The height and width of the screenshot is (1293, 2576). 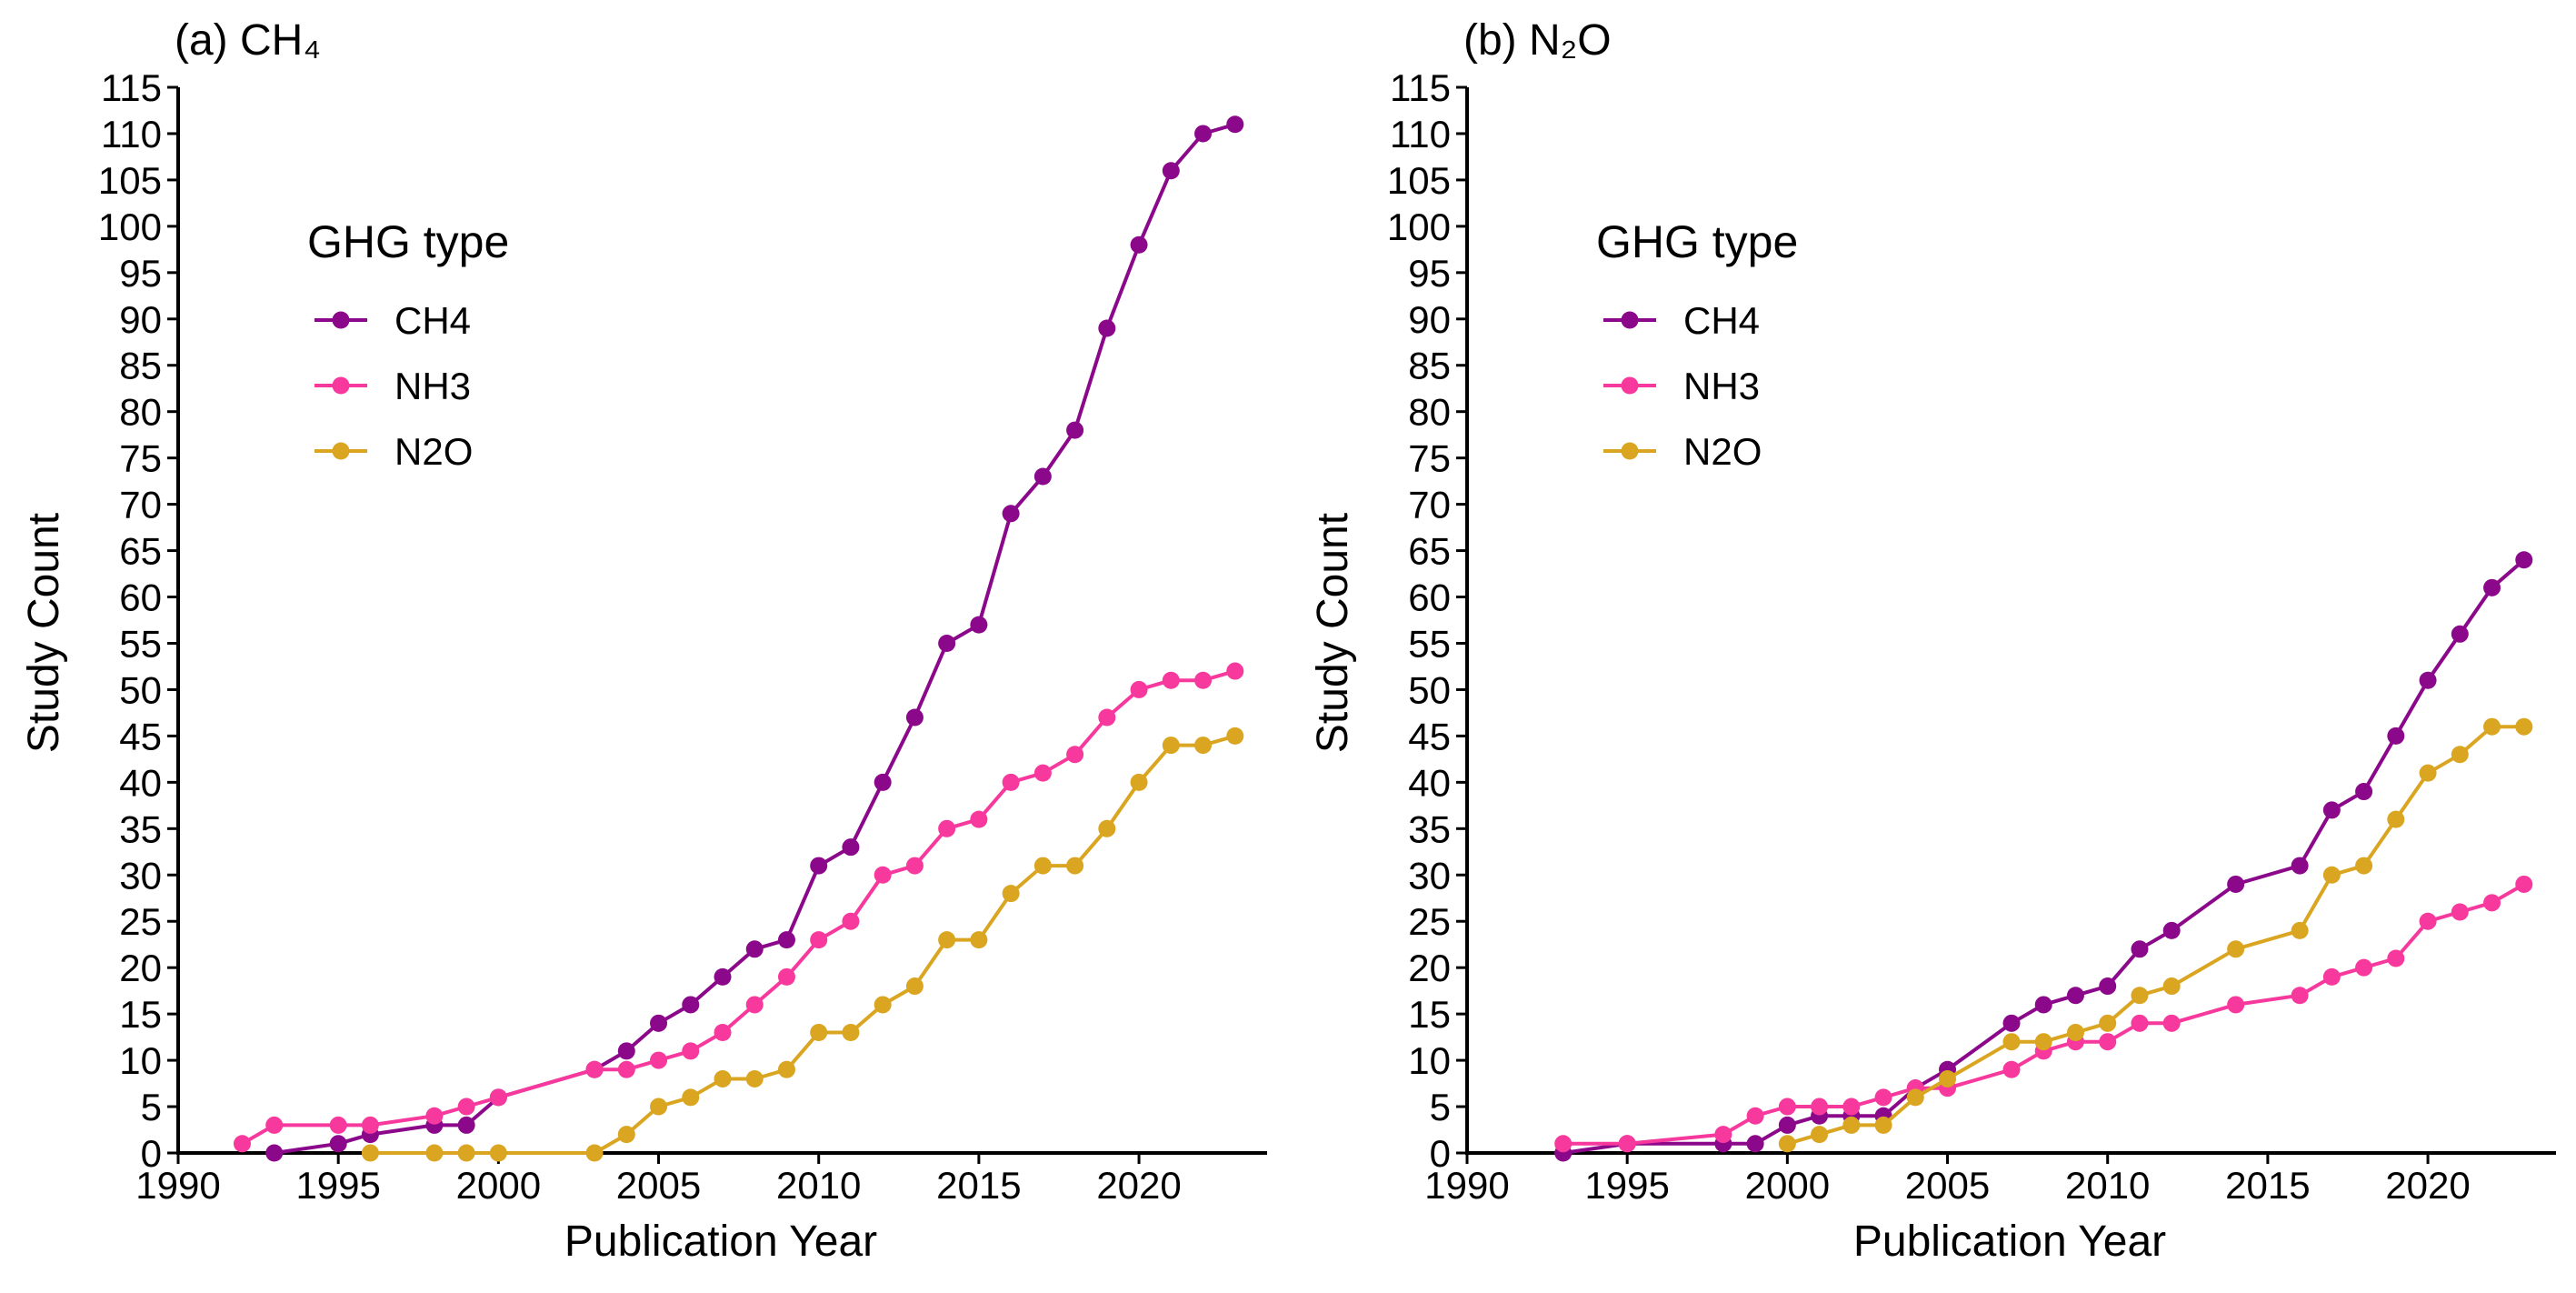 What do you see at coordinates (140, 1060) in the screenshot?
I see `y-tick-label: 10` at bounding box center [140, 1060].